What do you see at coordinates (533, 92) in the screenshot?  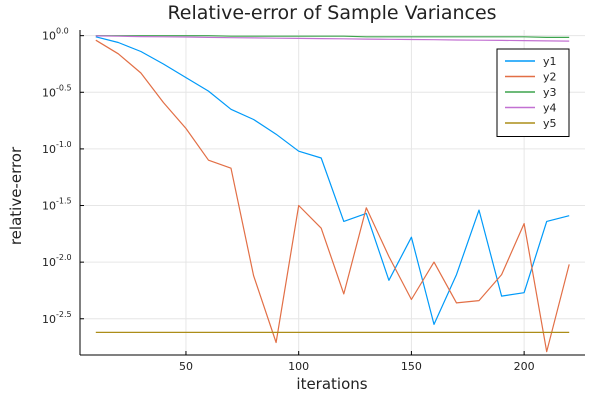 I see `legend: y1 y2 y3 y4 y5` at bounding box center [533, 92].